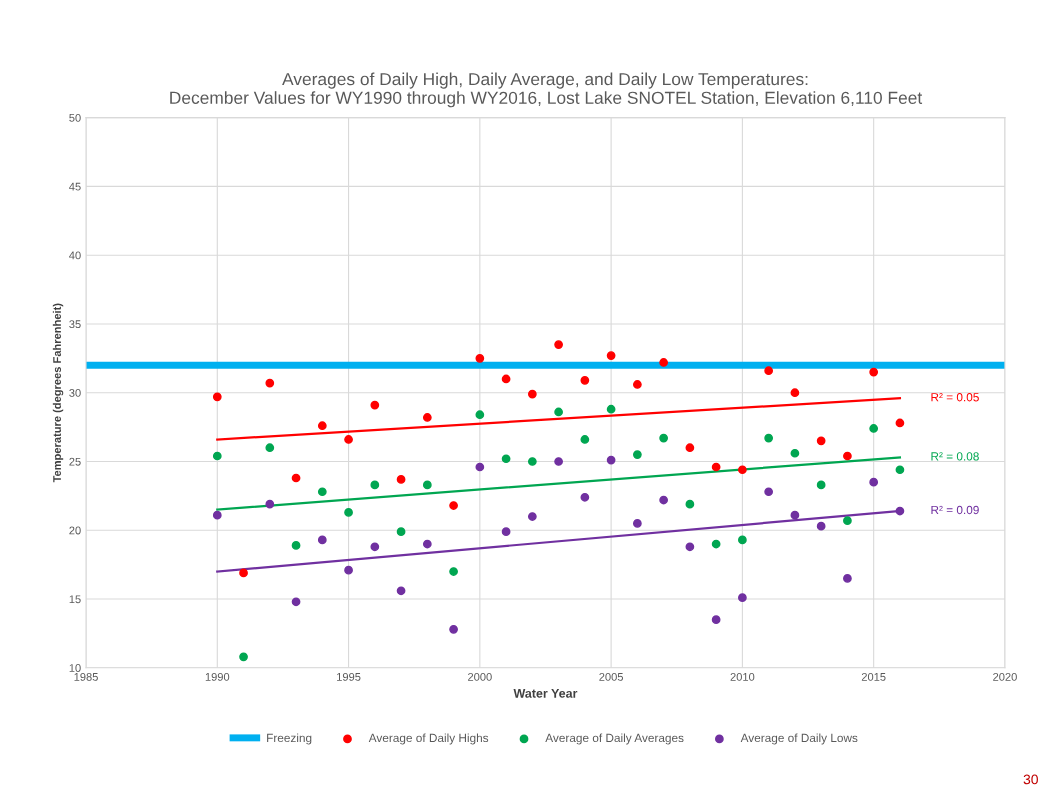 This screenshot has width=1049, height=795. I want to click on annotation: R² = 0.09, so click(955, 510).